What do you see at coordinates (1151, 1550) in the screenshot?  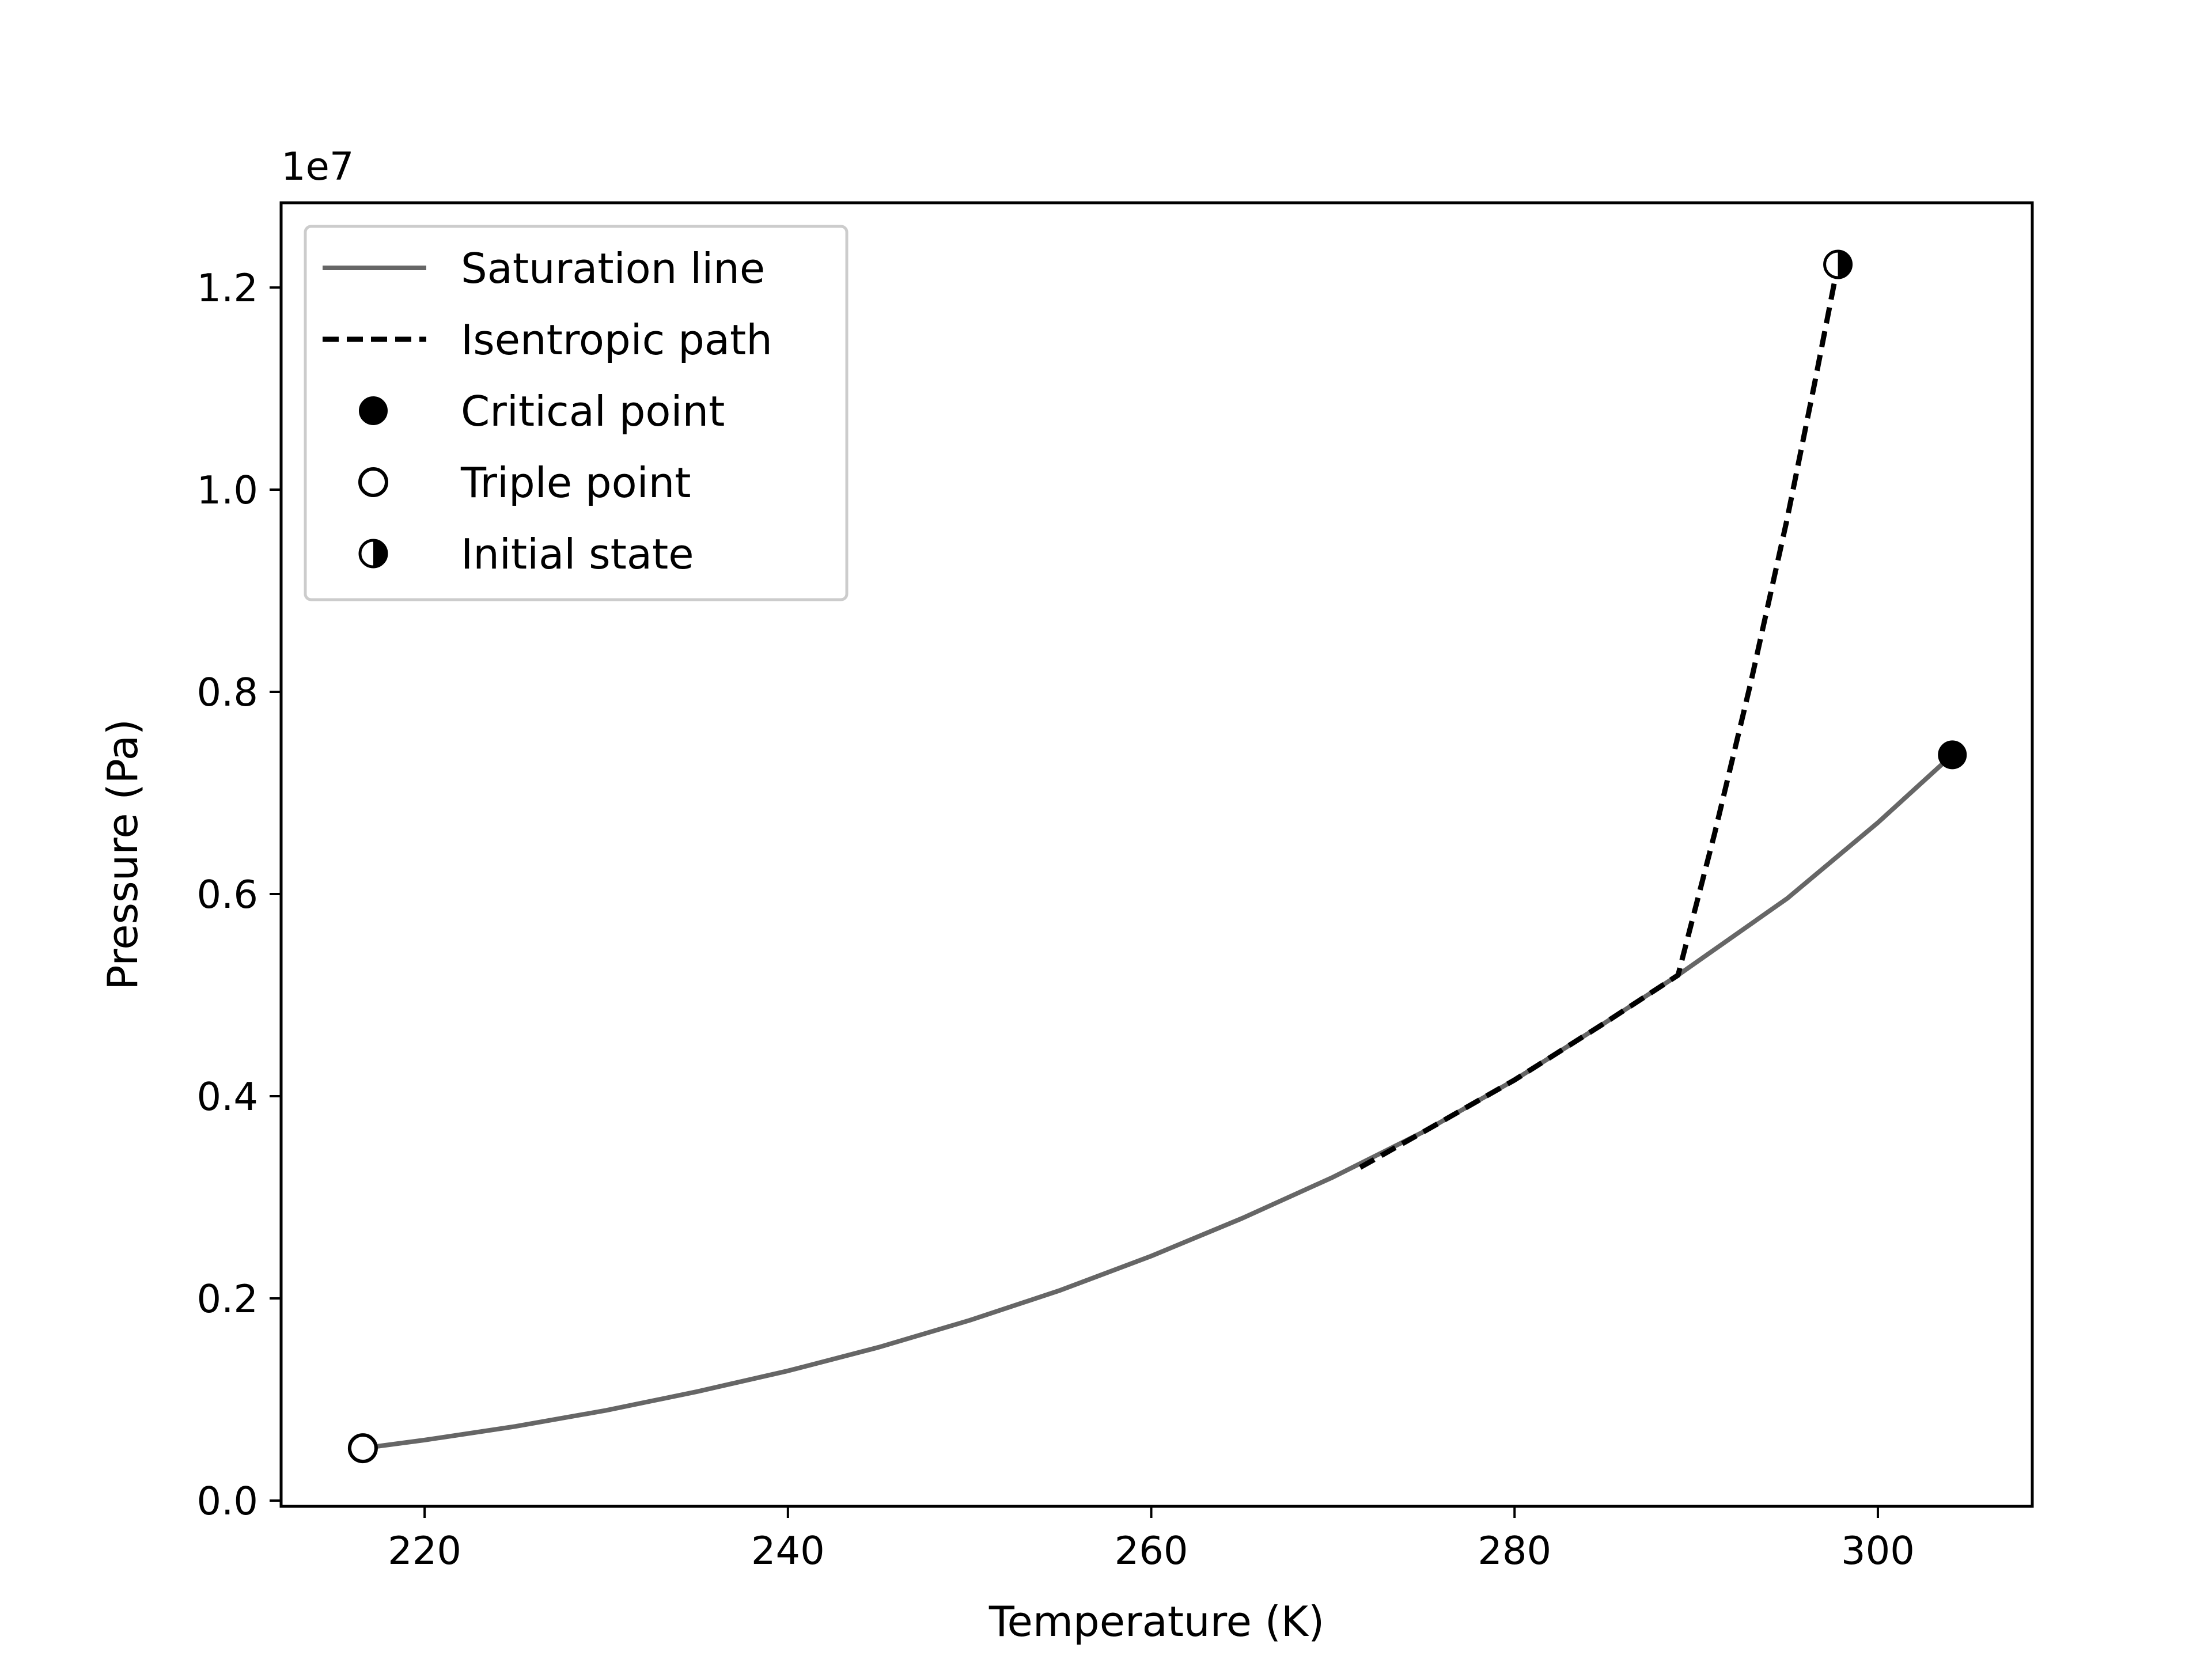 I see `x-tick-label: 260` at bounding box center [1151, 1550].